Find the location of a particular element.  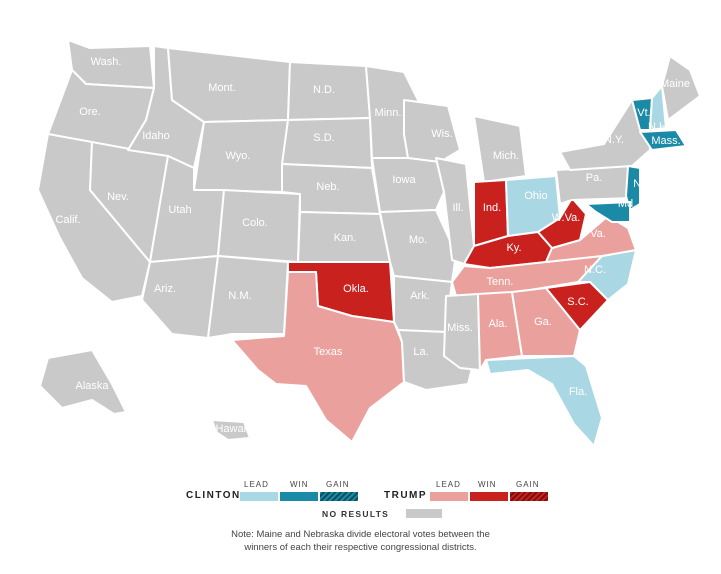

legend-trump-lead-swatch is located at coordinates (449, 496).